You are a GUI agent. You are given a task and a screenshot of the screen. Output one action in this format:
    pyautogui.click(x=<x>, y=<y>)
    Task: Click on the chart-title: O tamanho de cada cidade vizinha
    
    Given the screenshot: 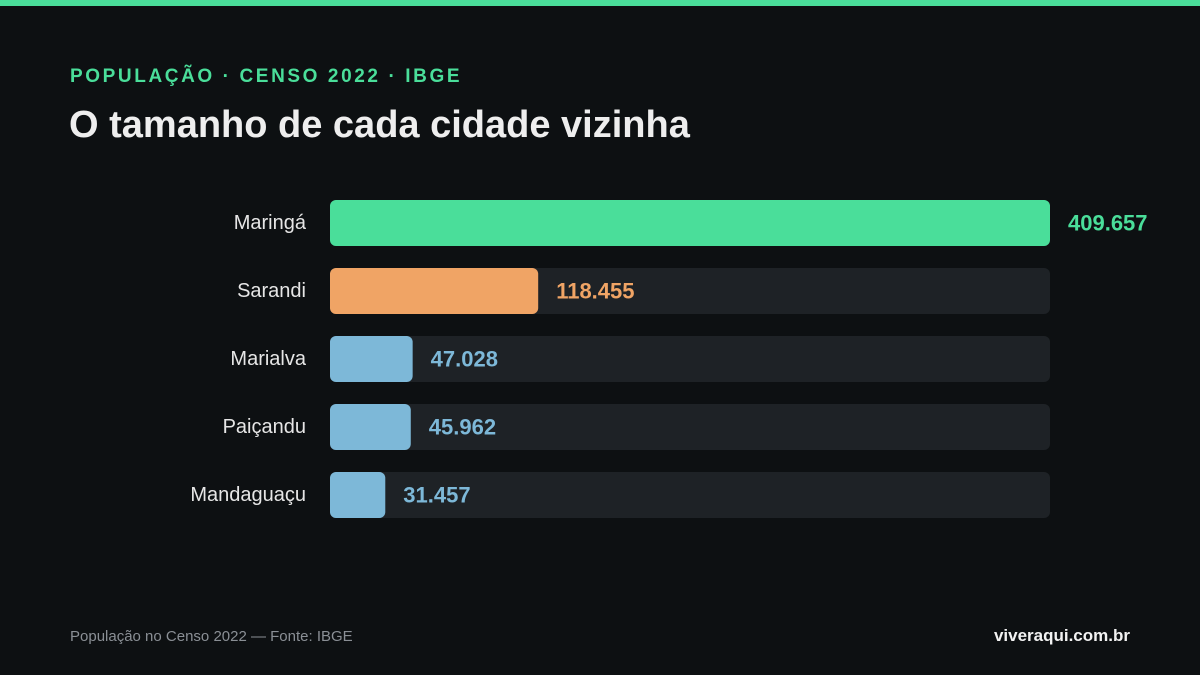 What is the action you would take?
    pyautogui.click(x=379, y=125)
    